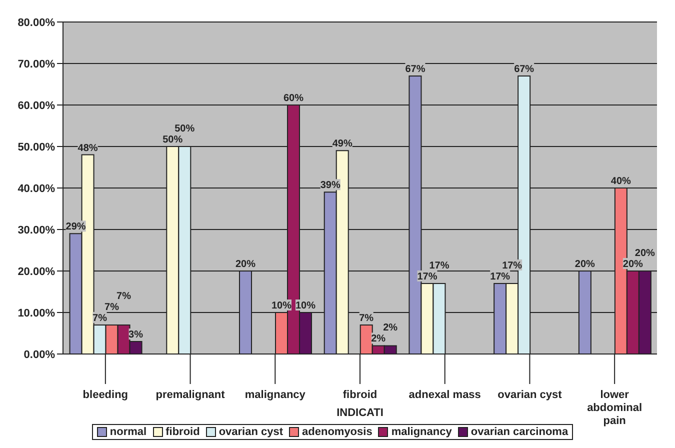 This screenshot has height=448, width=675. Describe the element at coordinates (127, 432) in the screenshot. I see `legend-label: normal` at that location.